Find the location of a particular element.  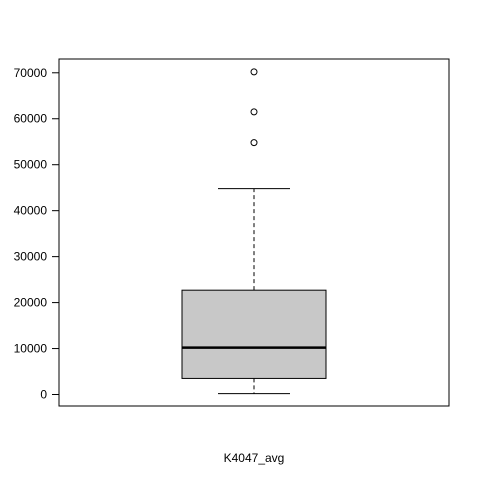

outlier-group is located at coordinates (254, 107).